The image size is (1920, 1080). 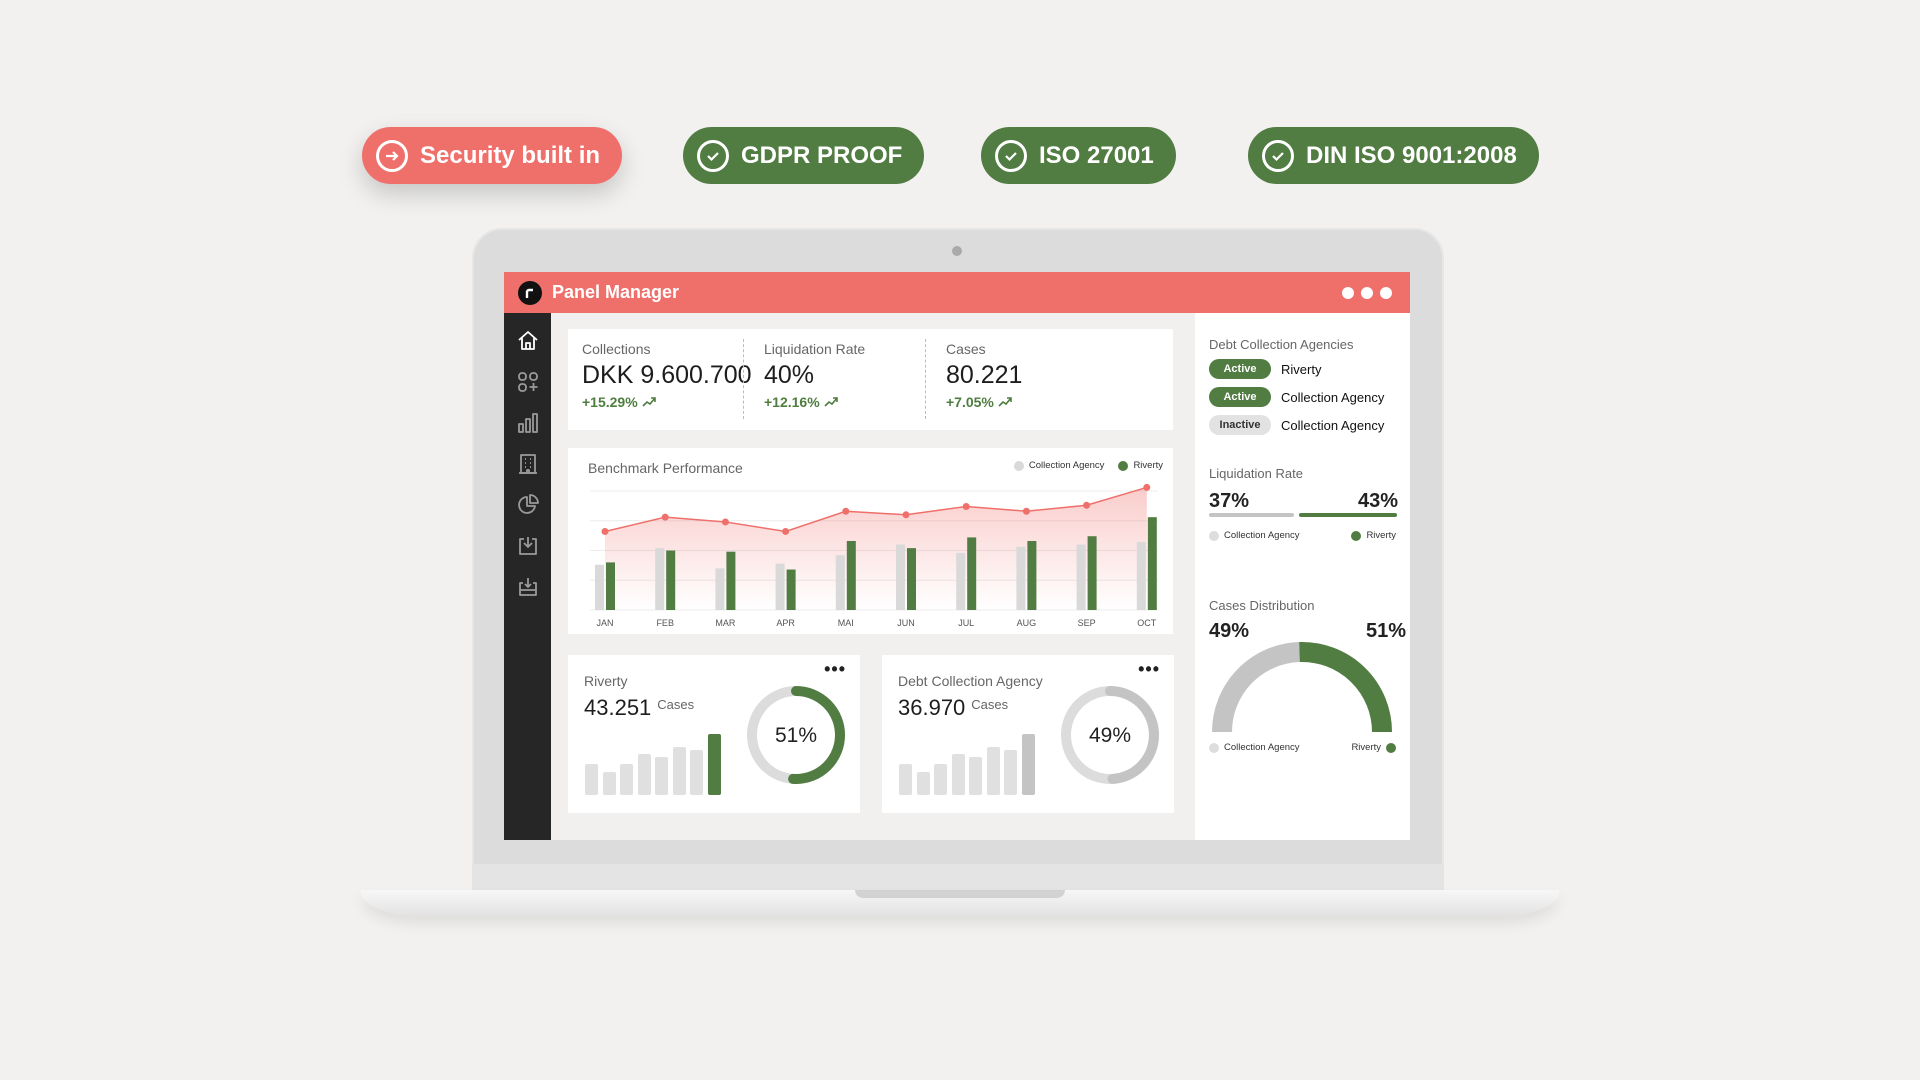 What do you see at coordinates (1303, 515) in the screenshot?
I see `liquidation-bar` at bounding box center [1303, 515].